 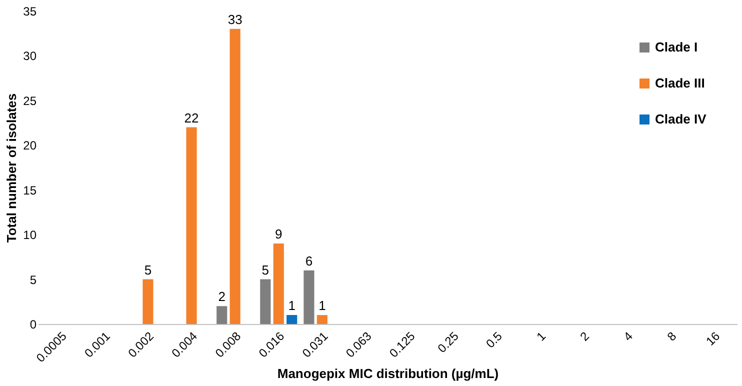 What do you see at coordinates (30, 235) in the screenshot?
I see `y-tick-label: 10` at bounding box center [30, 235].